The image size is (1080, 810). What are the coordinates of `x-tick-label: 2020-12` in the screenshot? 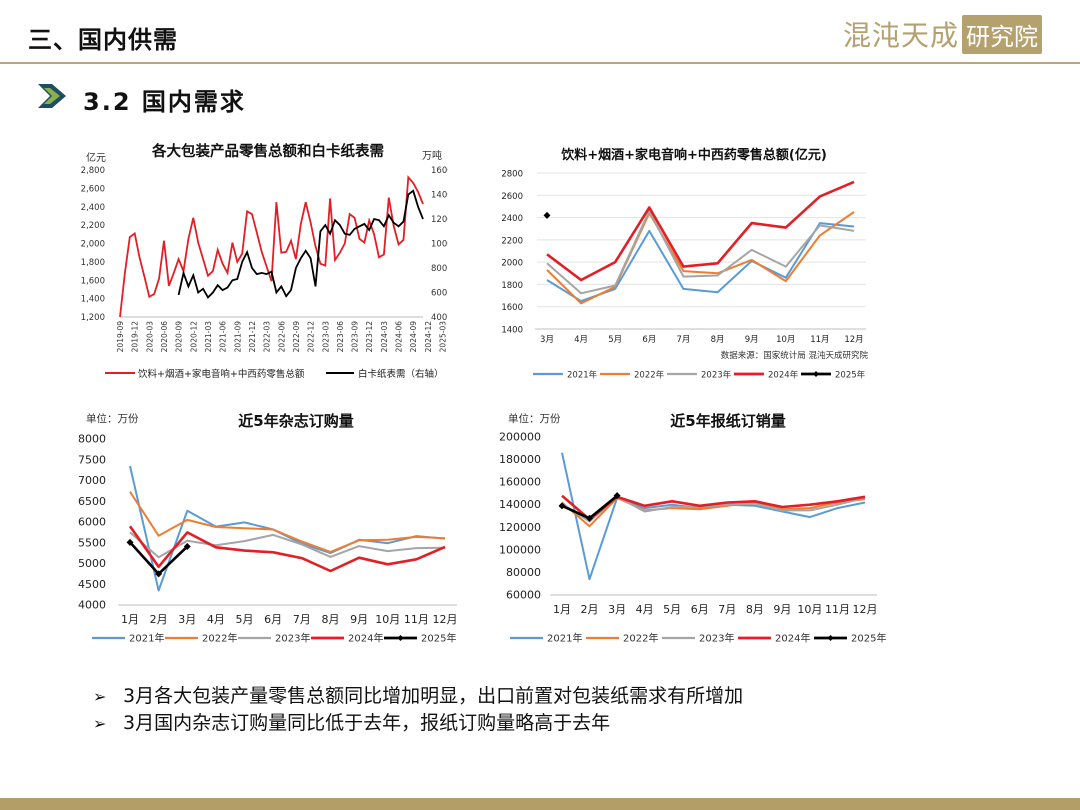 It's located at (193, 337).